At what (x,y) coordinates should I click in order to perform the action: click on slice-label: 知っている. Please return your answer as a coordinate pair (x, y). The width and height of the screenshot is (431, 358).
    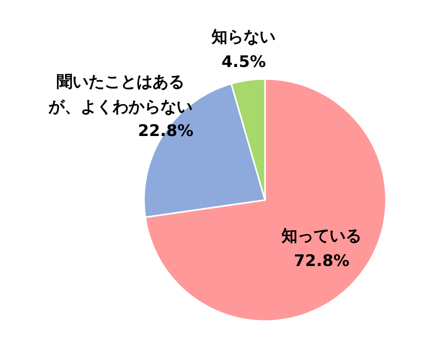
    Looking at the image, I should click on (321, 236).